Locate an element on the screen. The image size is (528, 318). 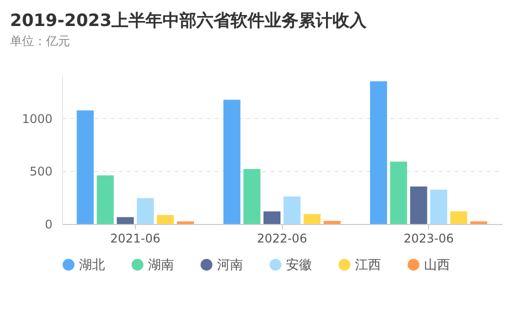
chart-title: 2019-2023上半年中部六省软件业务累计收入 is located at coordinates (189, 21).